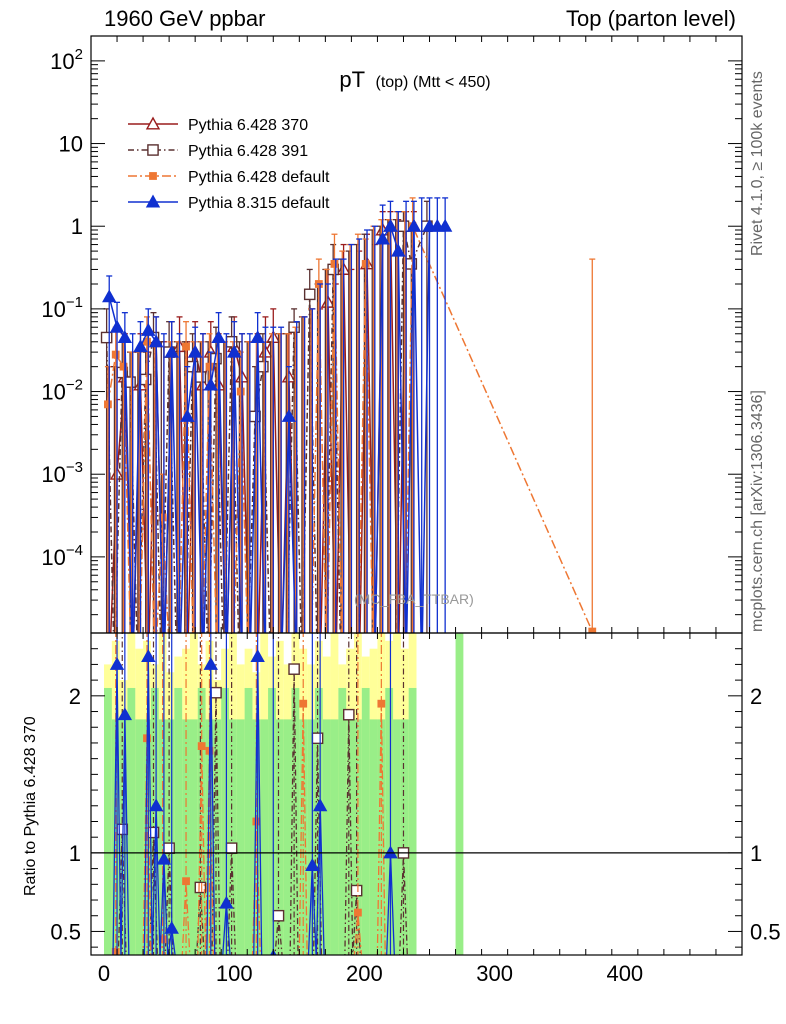 Image resolution: width=786 pixels, height=1024 pixels. I want to click on header-left-label: 1960 GeV ppbar, so click(185, 18).